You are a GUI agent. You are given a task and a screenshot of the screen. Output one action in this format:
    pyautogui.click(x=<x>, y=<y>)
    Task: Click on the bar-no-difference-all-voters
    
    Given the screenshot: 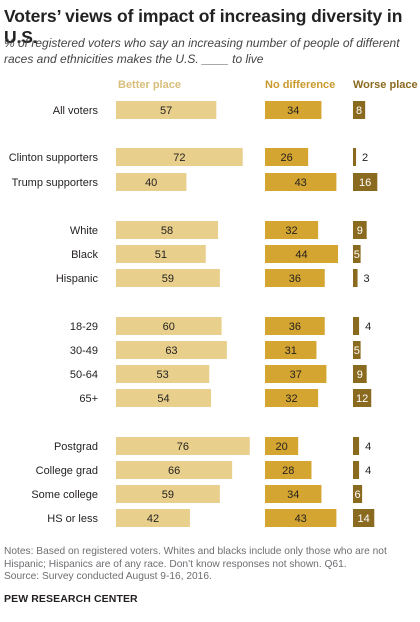 What is the action you would take?
    pyautogui.click(x=293, y=110)
    